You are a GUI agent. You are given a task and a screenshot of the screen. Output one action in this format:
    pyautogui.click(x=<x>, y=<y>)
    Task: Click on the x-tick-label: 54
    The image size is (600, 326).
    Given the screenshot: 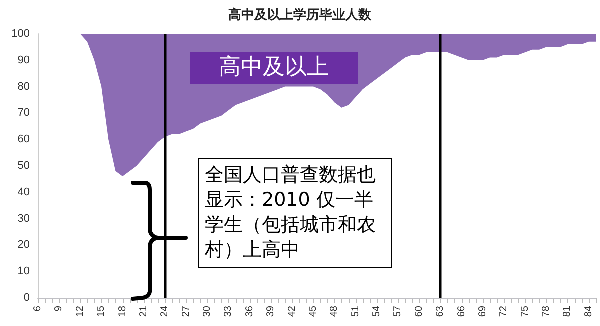 What is the action you would take?
    pyautogui.click(x=377, y=312)
    